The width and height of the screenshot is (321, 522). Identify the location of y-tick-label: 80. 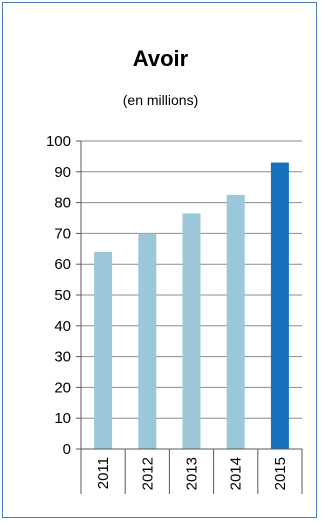
(62, 203).